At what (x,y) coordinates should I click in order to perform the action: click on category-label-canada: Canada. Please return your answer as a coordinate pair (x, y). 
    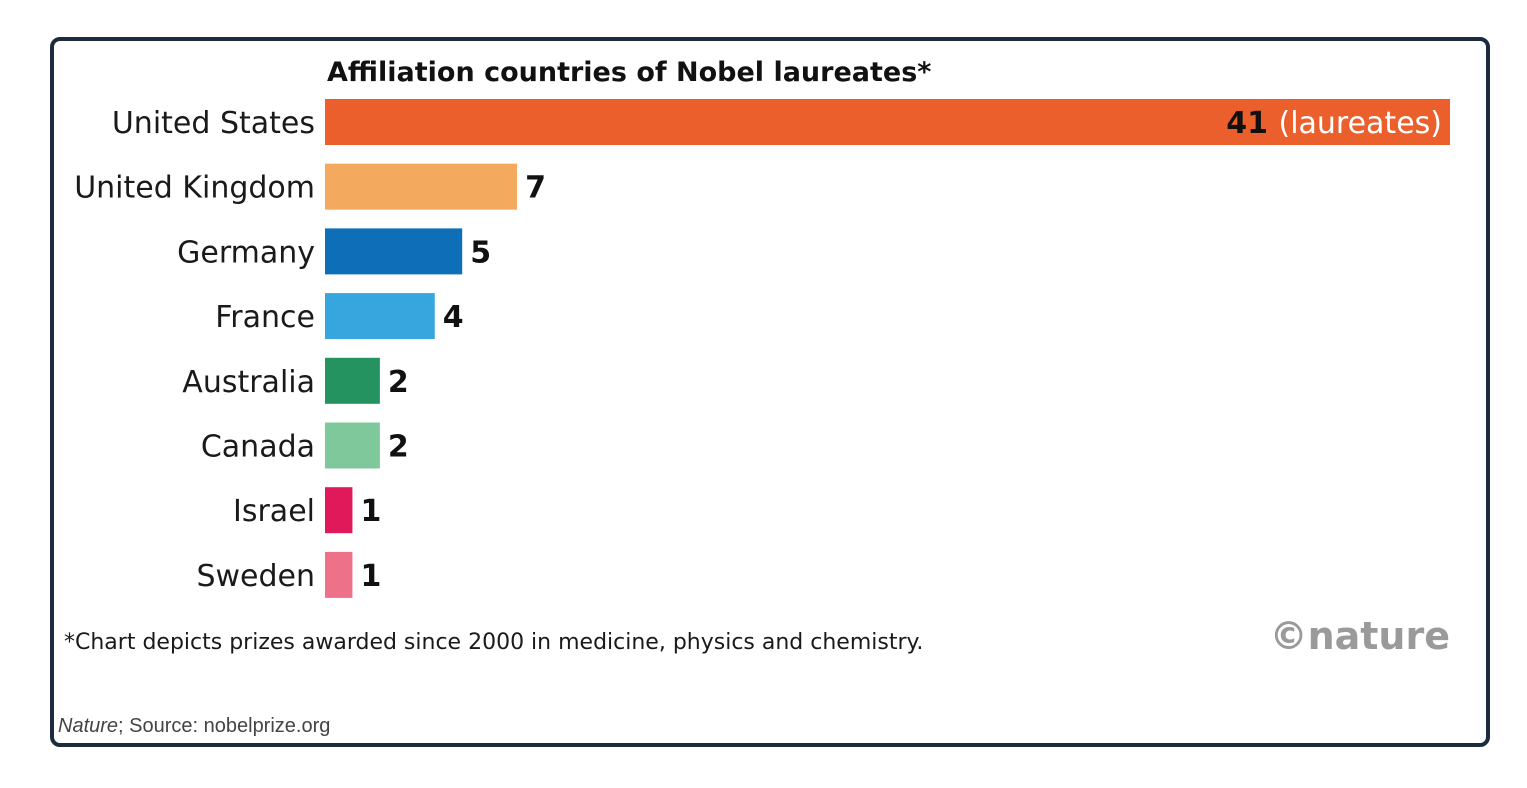
    Looking at the image, I should click on (258, 447).